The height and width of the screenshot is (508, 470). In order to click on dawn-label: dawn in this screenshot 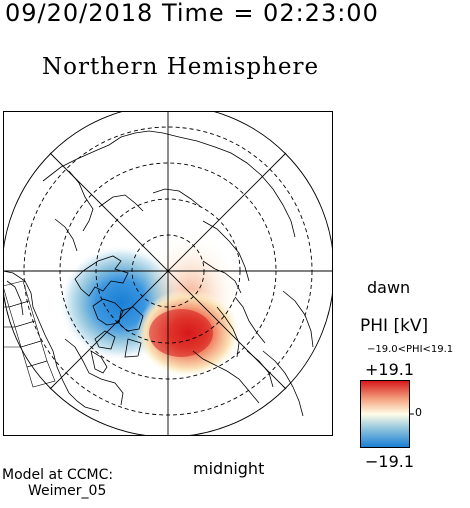, I will do `click(389, 287)`.